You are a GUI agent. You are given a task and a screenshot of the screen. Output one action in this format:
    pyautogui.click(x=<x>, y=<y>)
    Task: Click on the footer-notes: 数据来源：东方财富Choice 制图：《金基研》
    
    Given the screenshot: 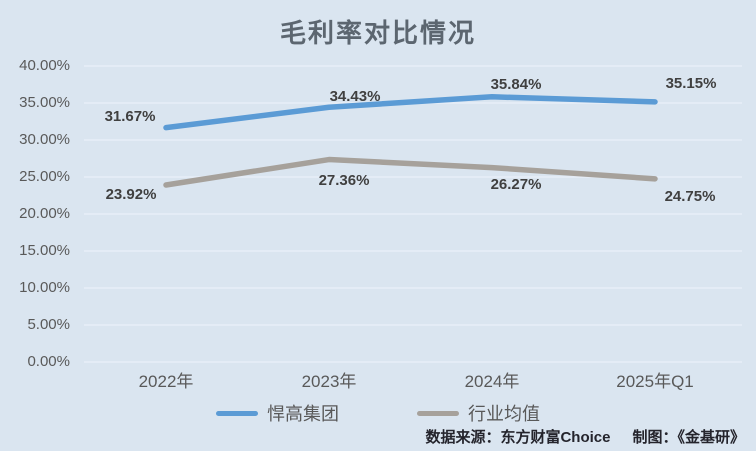 What is the action you would take?
    pyautogui.click(x=585, y=436)
    